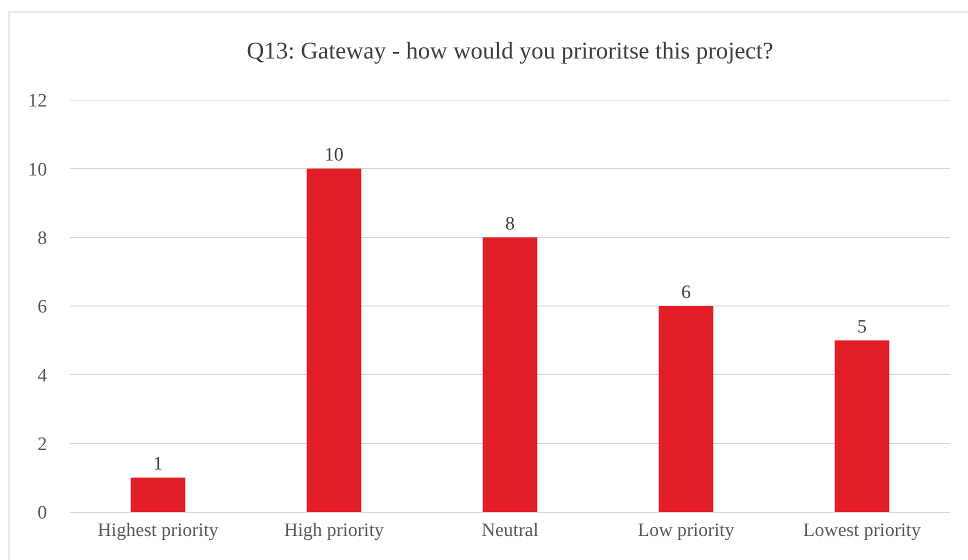 The image size is (968, 560). What do you see at coordinates (42, 444) in the screenshot?
I see `y-tick-label: 2` at bounding box center [42, 444].